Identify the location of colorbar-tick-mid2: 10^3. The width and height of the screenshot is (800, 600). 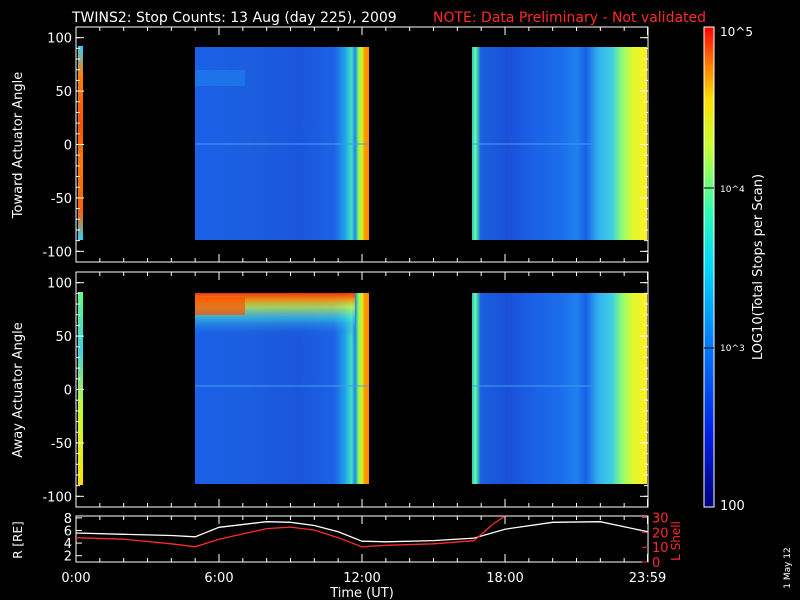
(732, 349).